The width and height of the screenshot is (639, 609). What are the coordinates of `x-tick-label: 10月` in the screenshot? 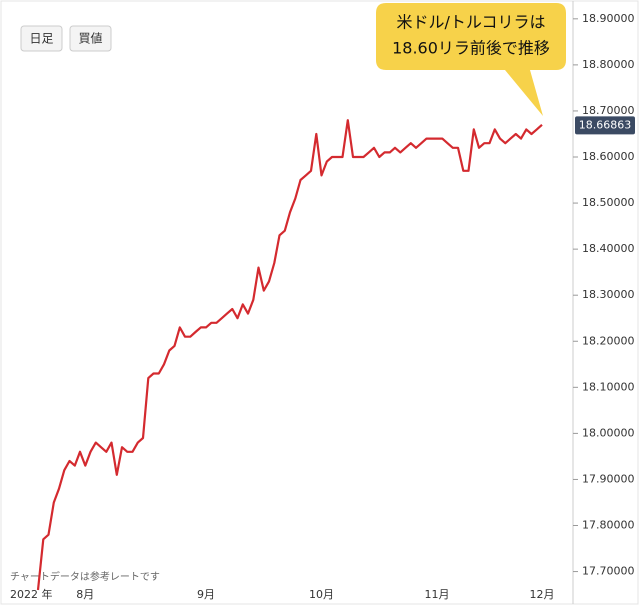 It's located at (321, 594).